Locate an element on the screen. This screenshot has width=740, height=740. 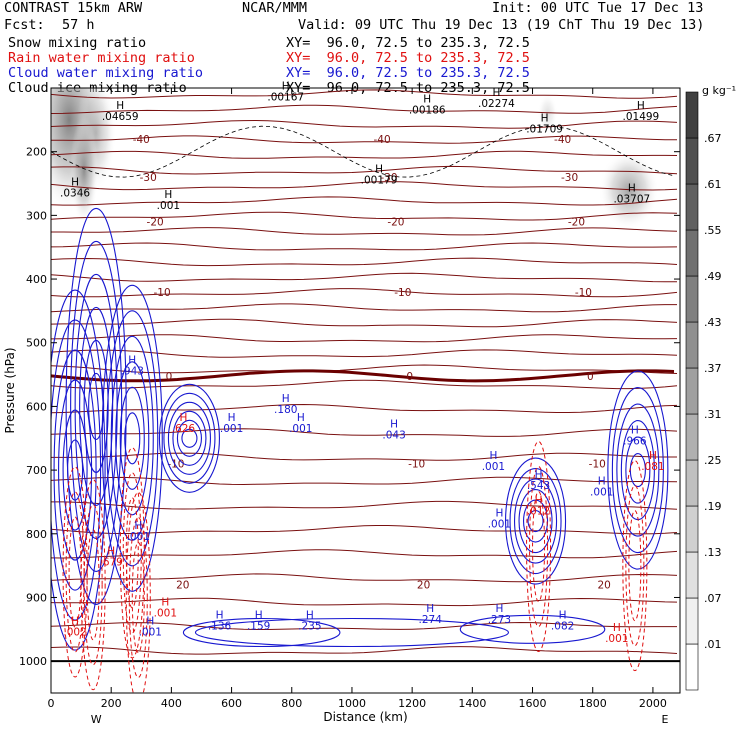
maximum-value-label: .02274 is located at coordinates (496, 104).